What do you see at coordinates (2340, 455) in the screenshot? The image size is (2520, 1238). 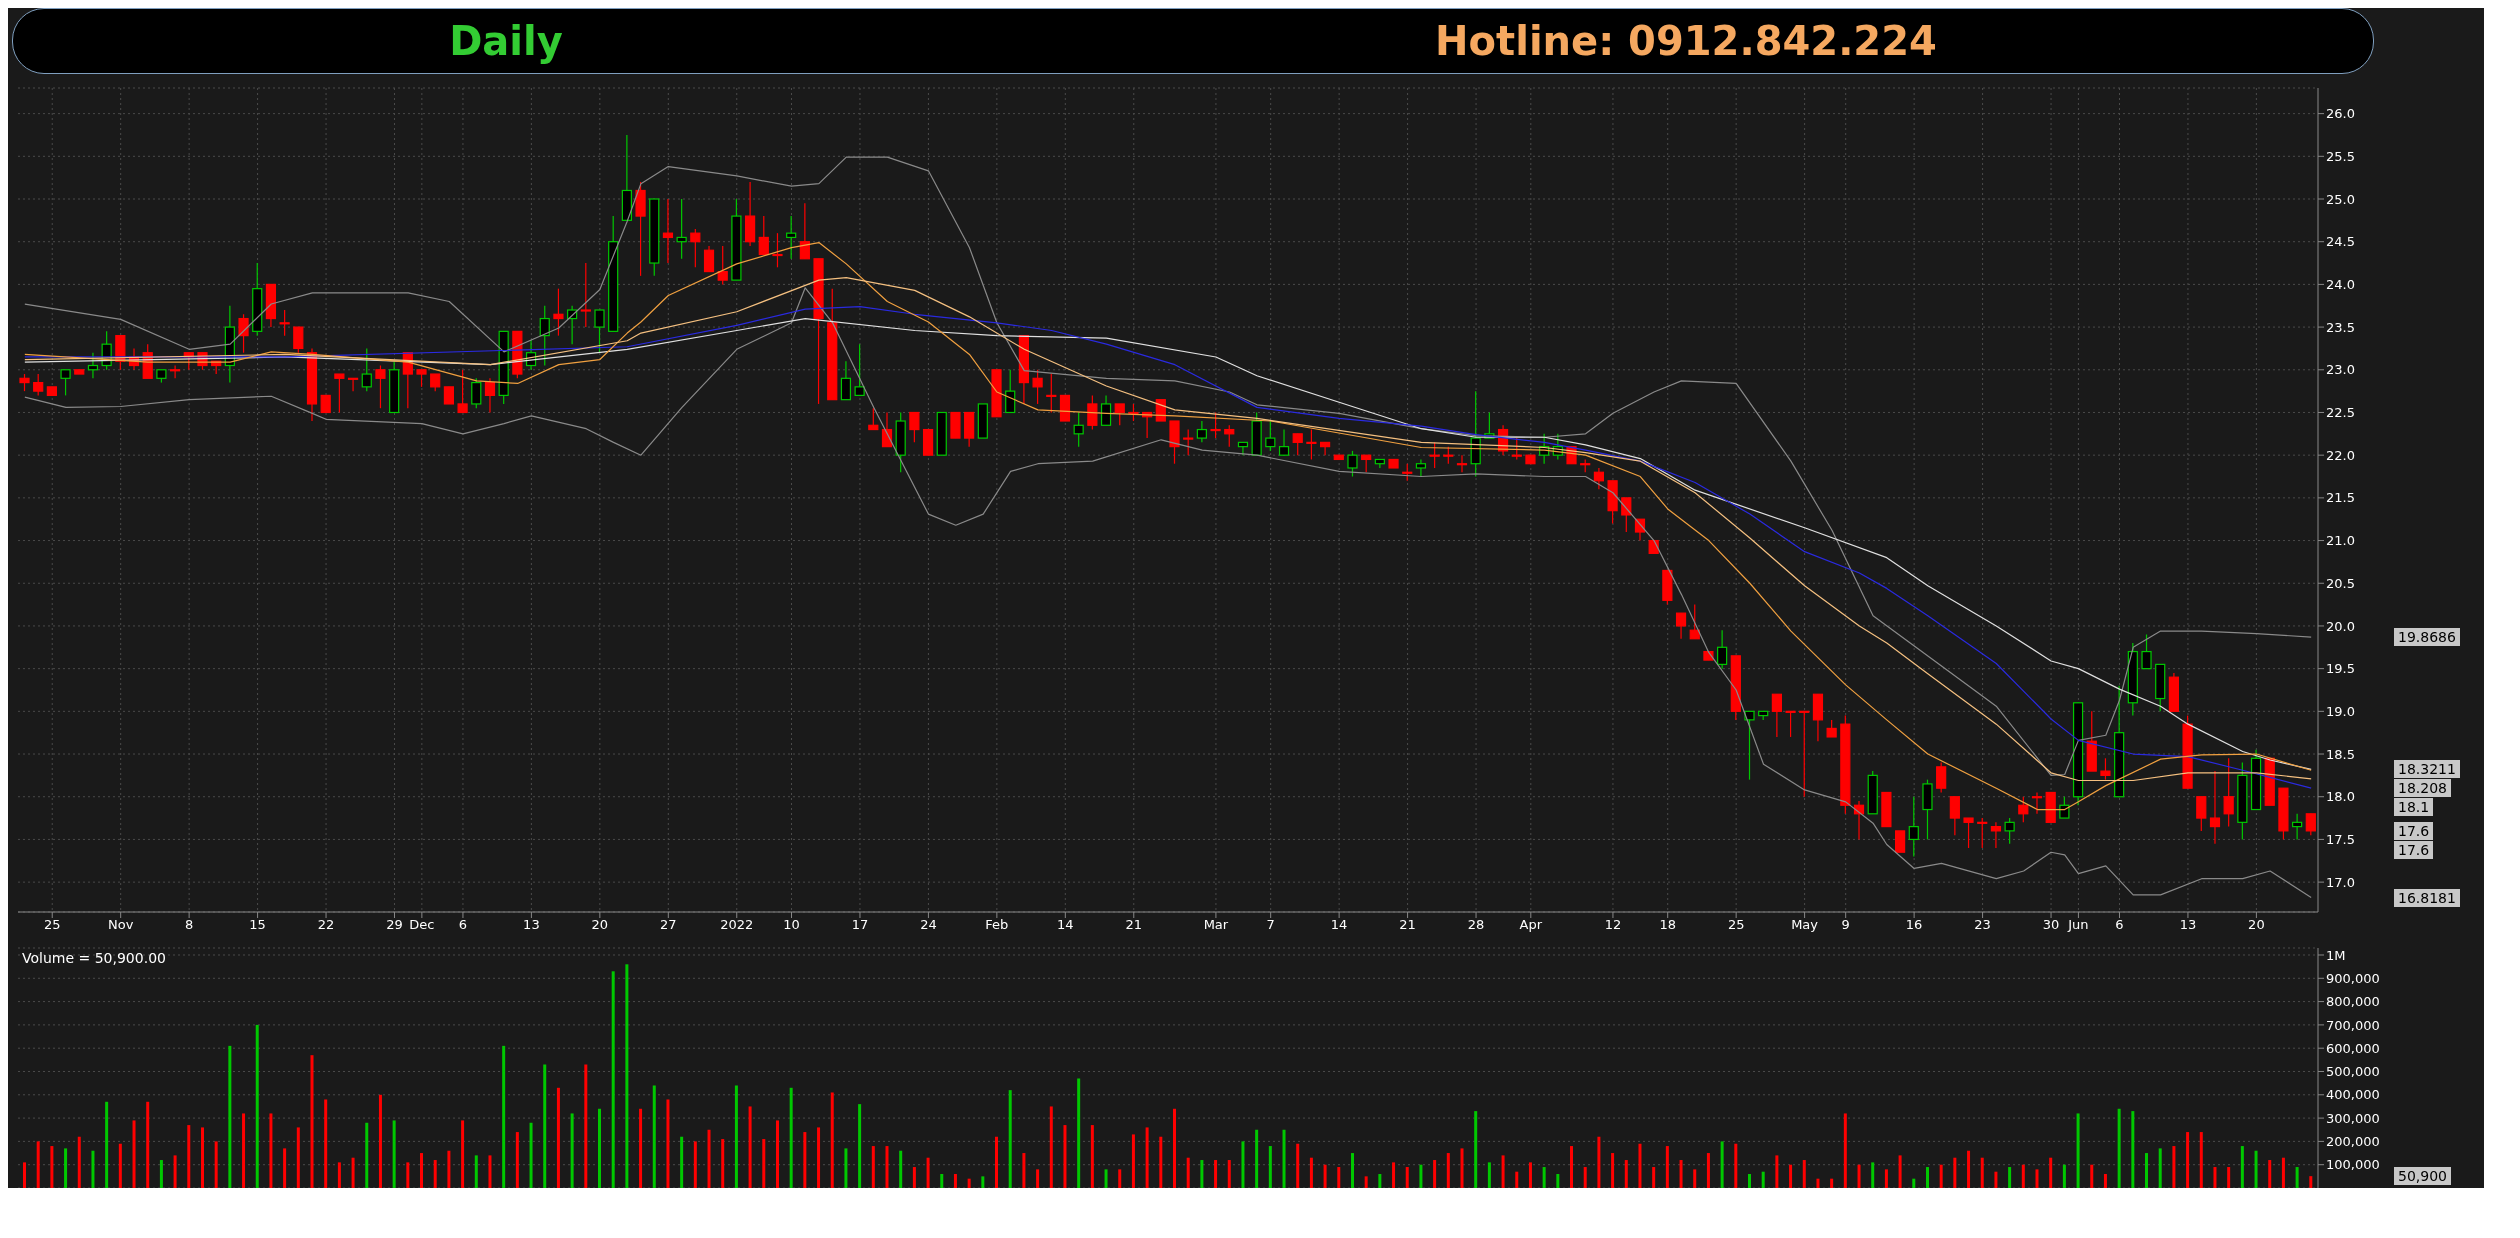 I see `y-tick-label: 22.0` at bounding box center [2340, 455].